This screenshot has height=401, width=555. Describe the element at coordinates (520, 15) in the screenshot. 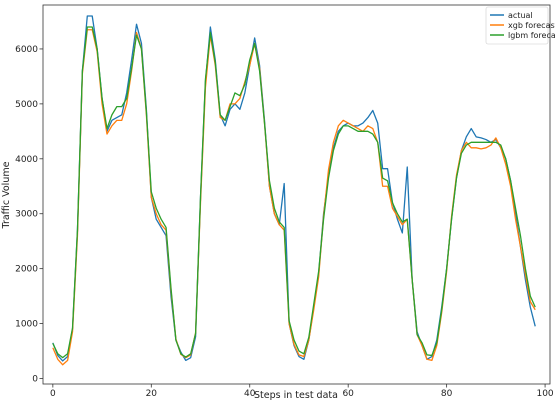

I see `legend-label-actual: actual` at that location.